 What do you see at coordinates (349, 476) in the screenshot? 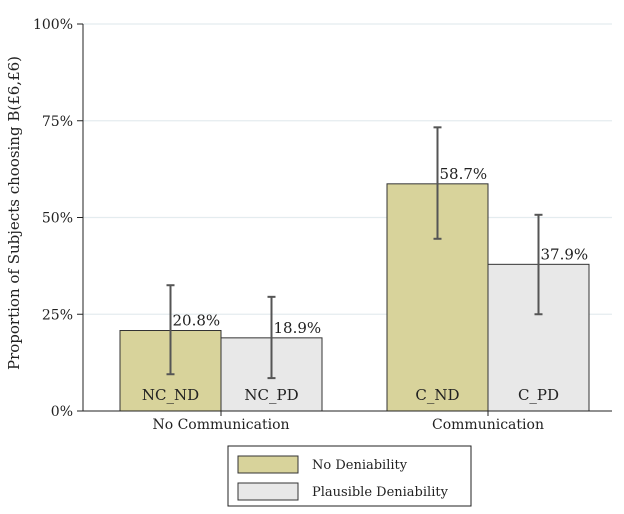
I see `legend: No Deniability Plausible Deniability` at bounding box center [349, 476].